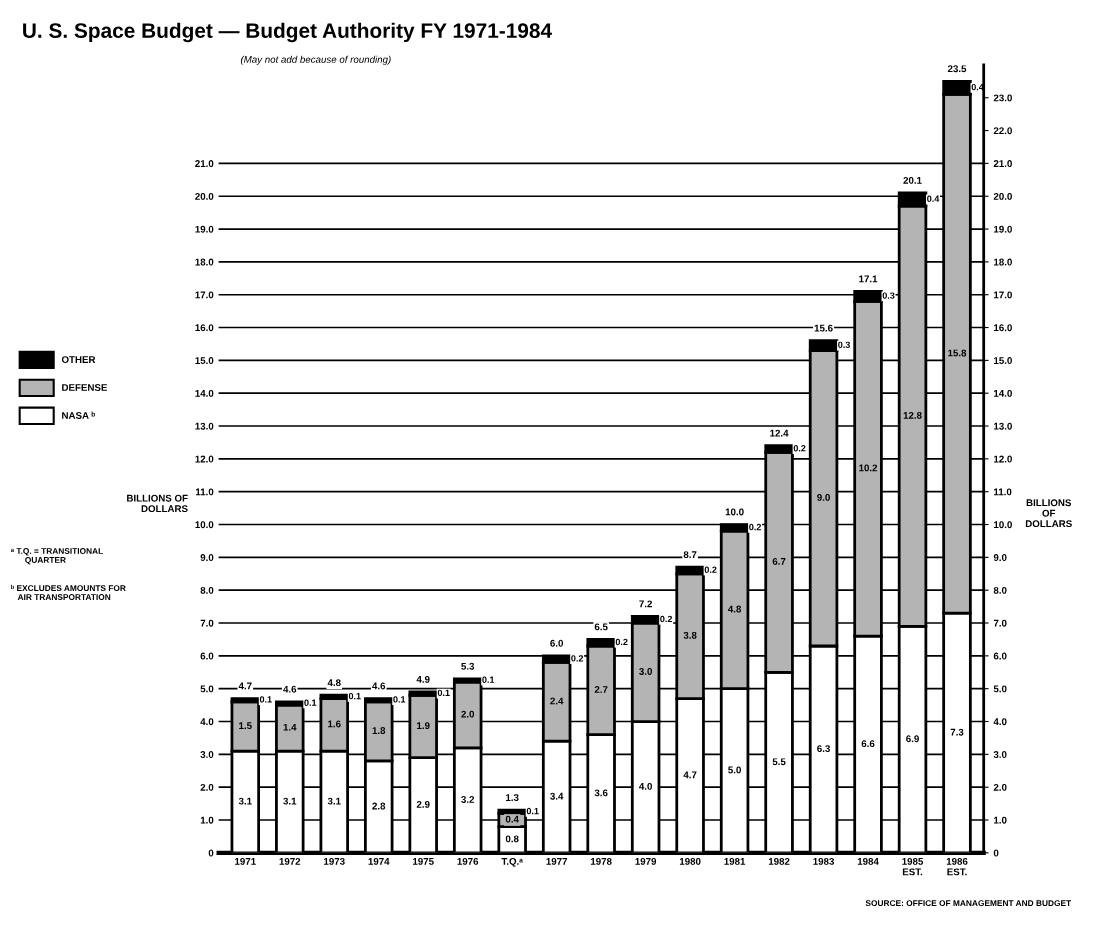 The width and height of the screenshot is (1093, 927). Describe the element at coordinates (423, 726) in the screenshot. I see `data-label: 1.9` at that location.